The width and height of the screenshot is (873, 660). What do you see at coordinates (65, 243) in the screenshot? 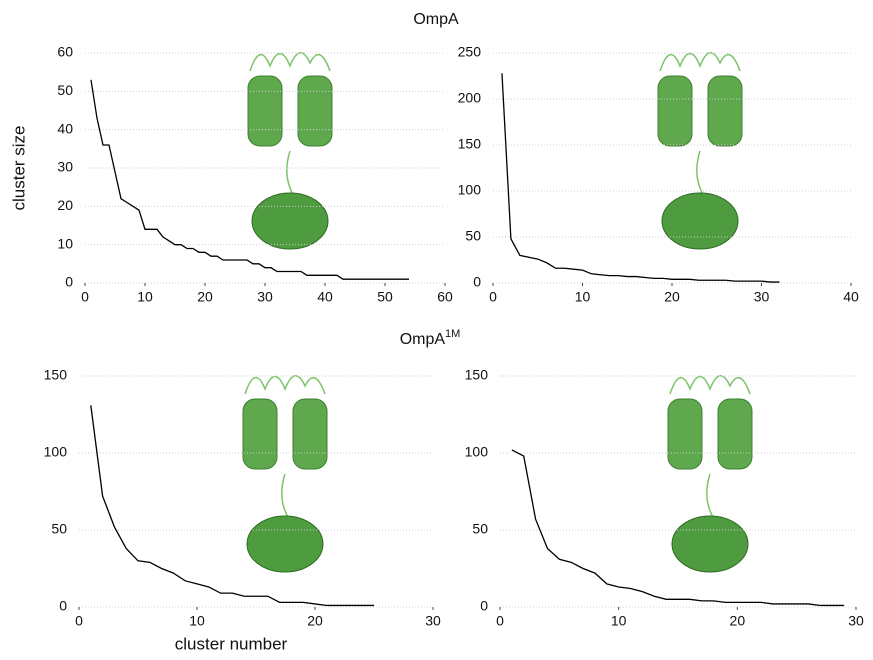
I see `y-tick-label: 10` at bounding box center [65, 243].